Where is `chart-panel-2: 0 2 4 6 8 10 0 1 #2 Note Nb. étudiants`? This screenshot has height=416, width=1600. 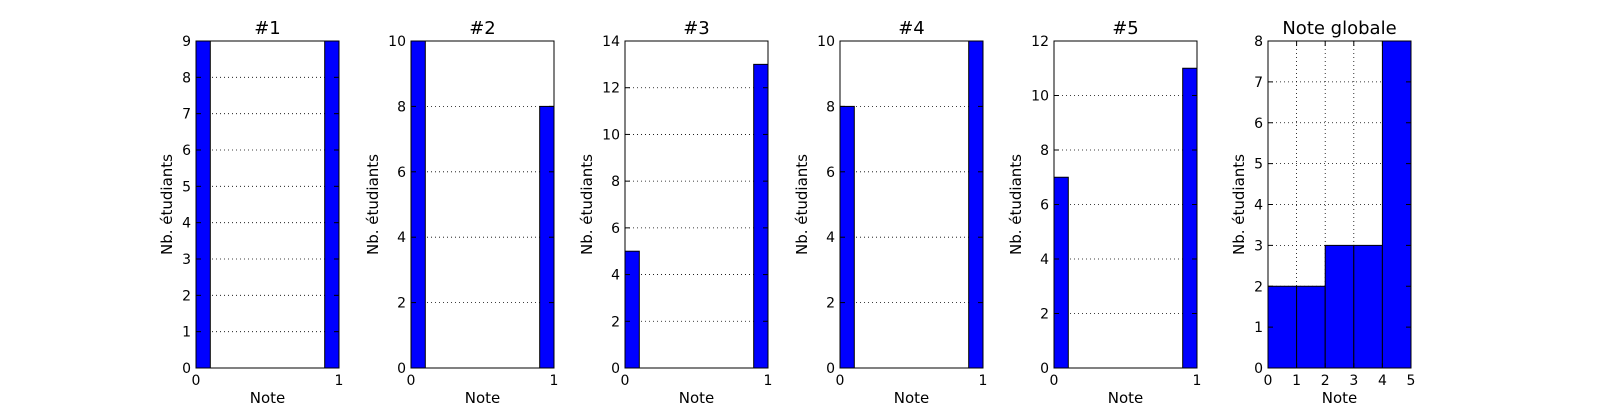 chart-panel-2: 0 2 4 6 8 10 0 1 #2 Note Nb. étudiants is located at coordinates (461, 212).